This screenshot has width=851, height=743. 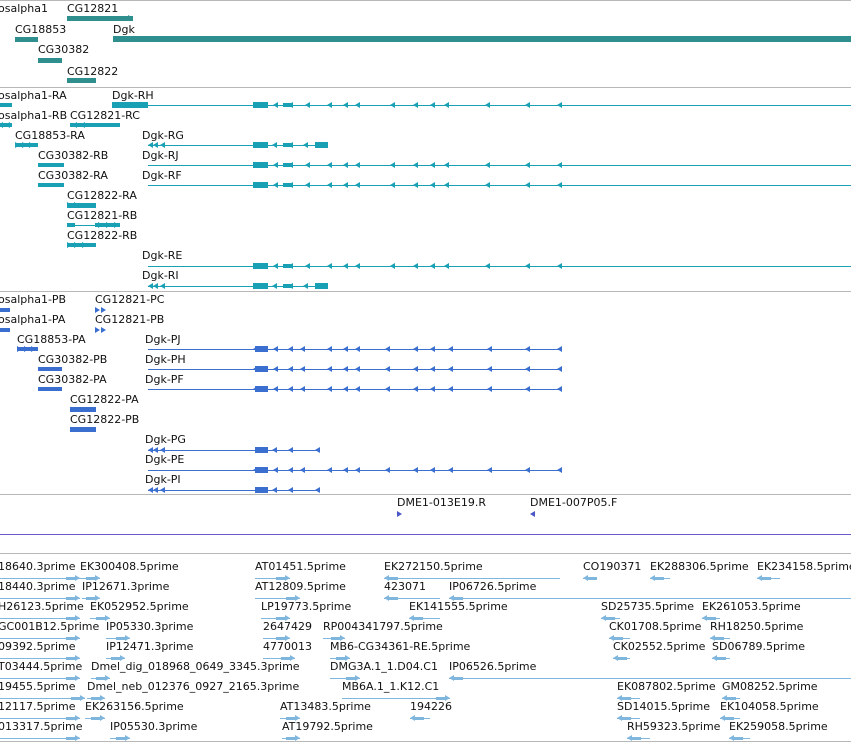 What do you see at coordinates (64, 49) in the screenshot?
I see `feature-label: CG30382` at bounding box center [64, 49].